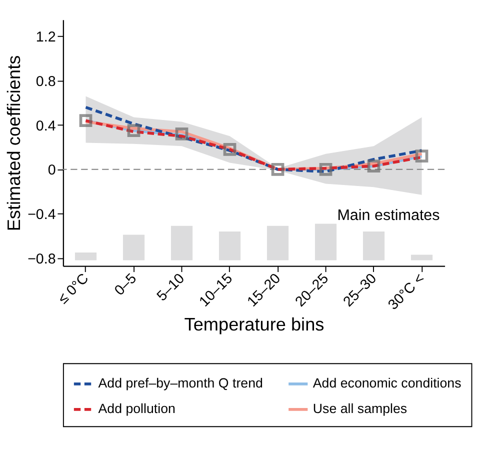 This screenshot has width=477, height=452. I want to click on x-axis-title: Temperature bins, so click(254, 324).